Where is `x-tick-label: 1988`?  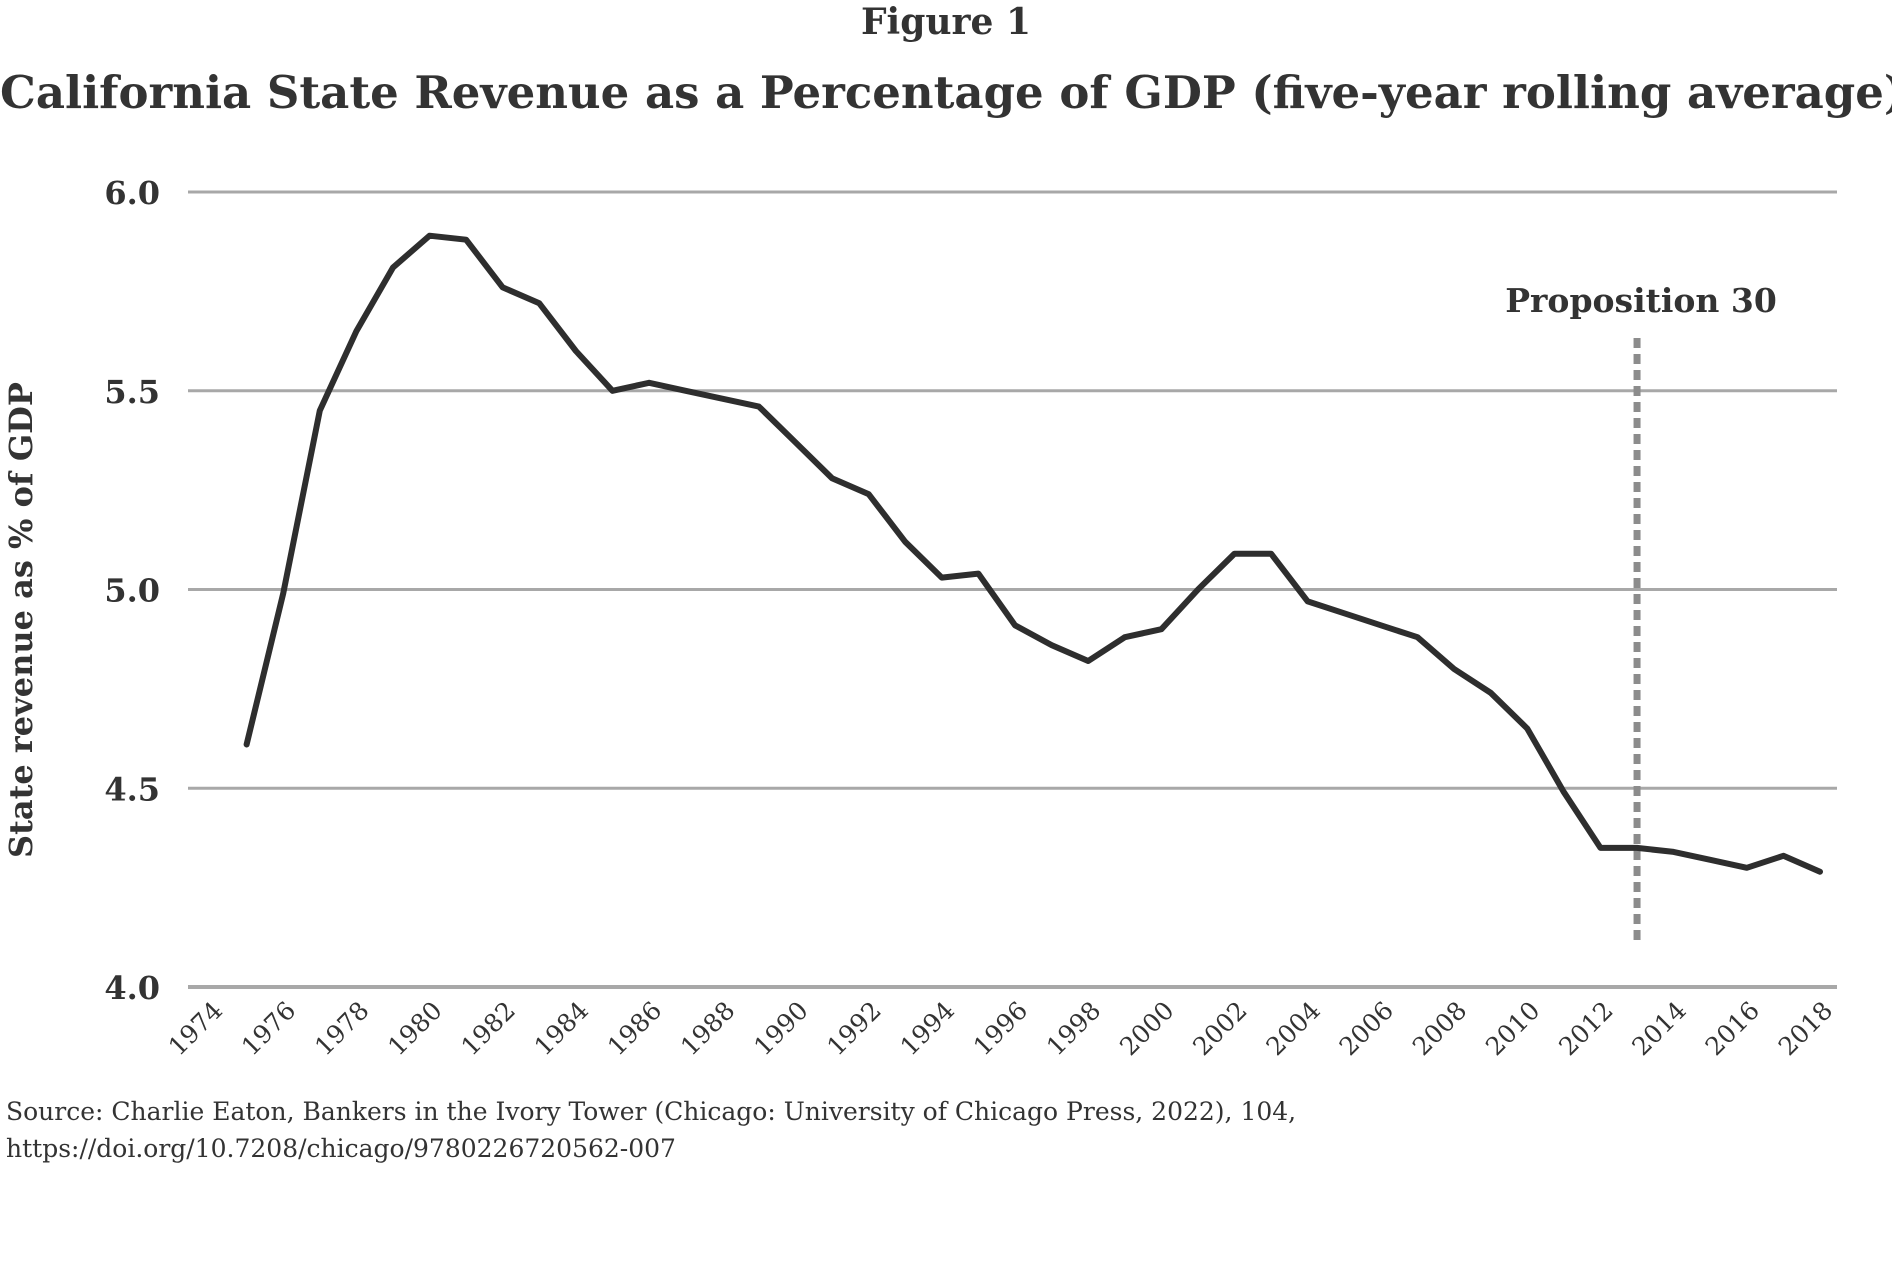
x-tick-label: 1988 is located at coordinates (707, 1028).